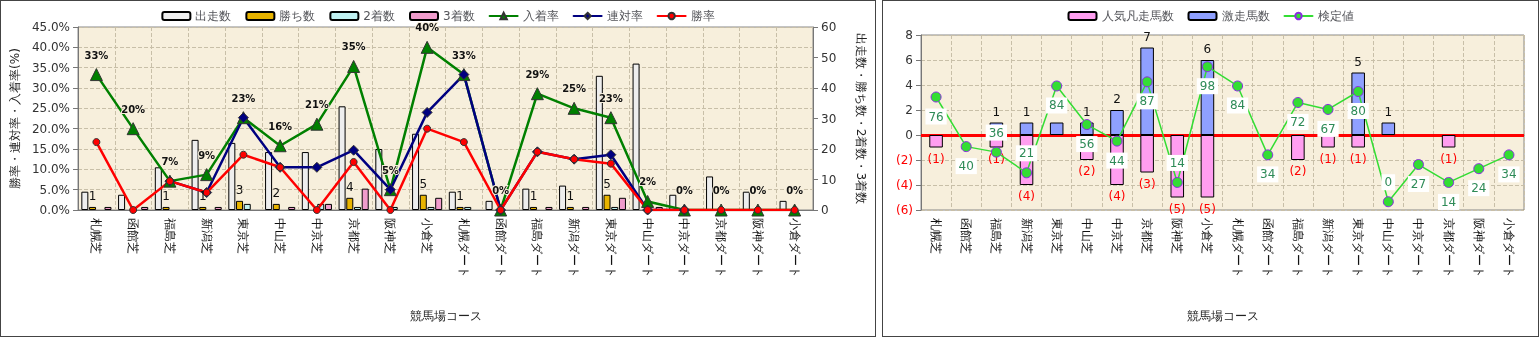 This screenshot has width=1539, height=337. I want to click on legend-label: 勝ち数, so click(297, 16).